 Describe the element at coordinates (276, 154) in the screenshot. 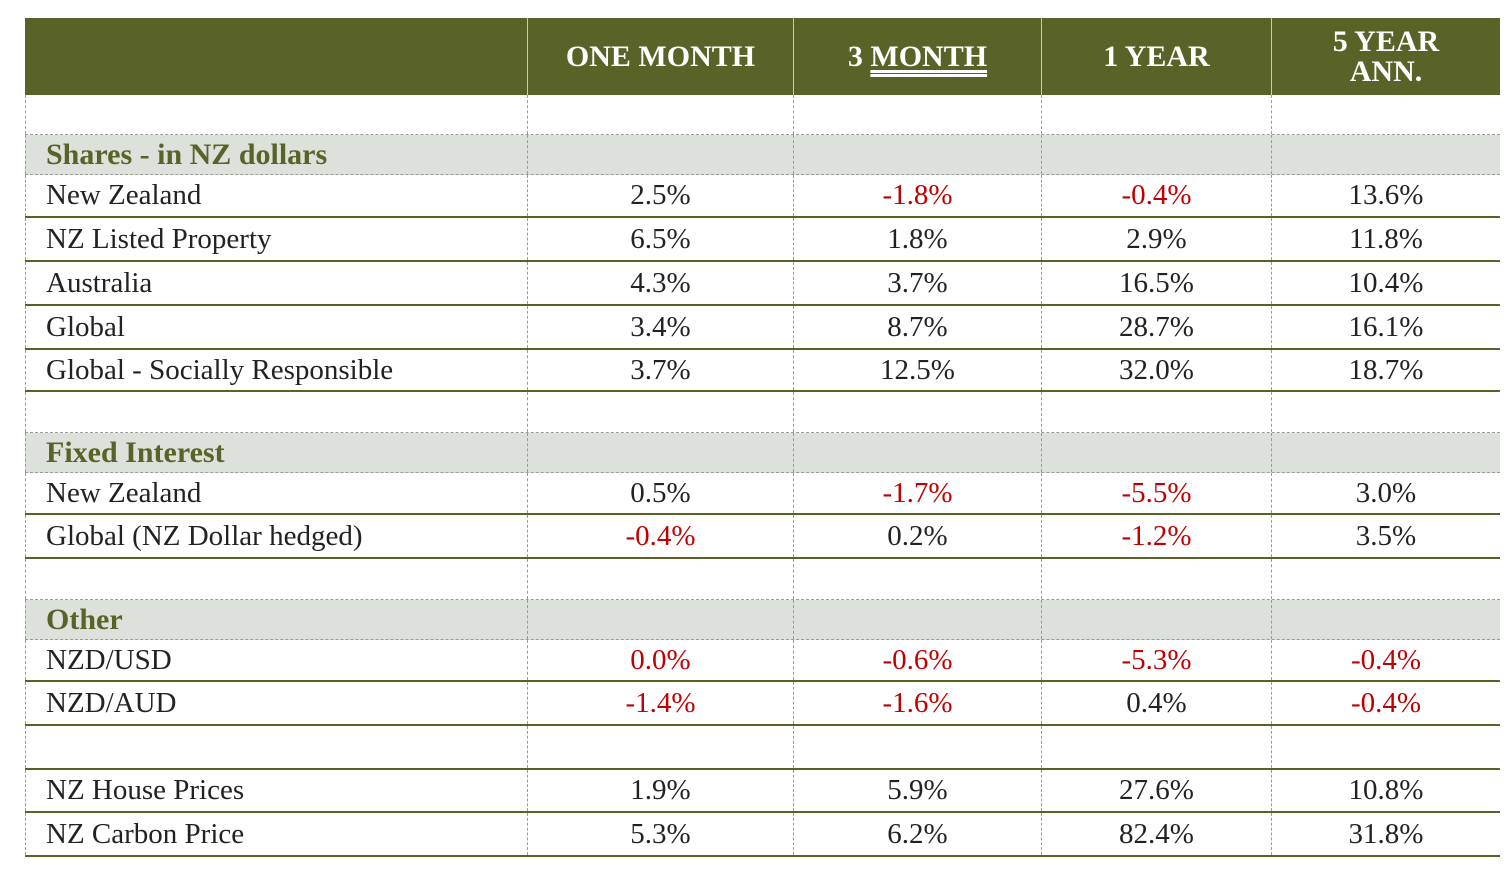

I see `section-title: Shares - in NZ dollars` at that location.